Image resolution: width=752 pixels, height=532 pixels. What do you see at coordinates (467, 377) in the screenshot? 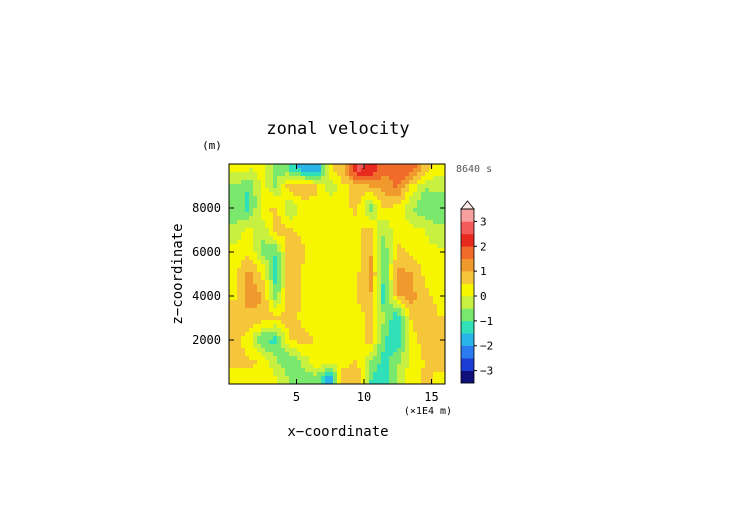
I see `colorbar-segment` at bounding box center [467, 377].